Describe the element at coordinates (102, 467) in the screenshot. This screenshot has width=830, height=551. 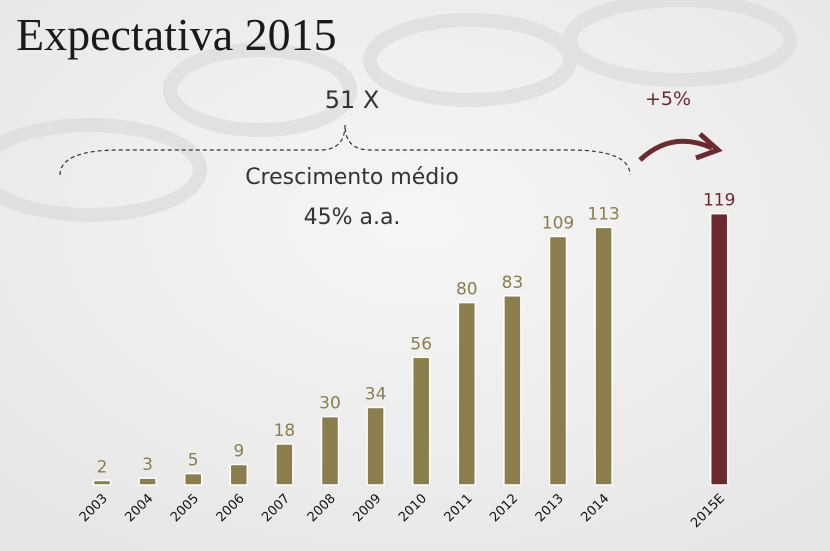
I see `value-label: 2` at that location.